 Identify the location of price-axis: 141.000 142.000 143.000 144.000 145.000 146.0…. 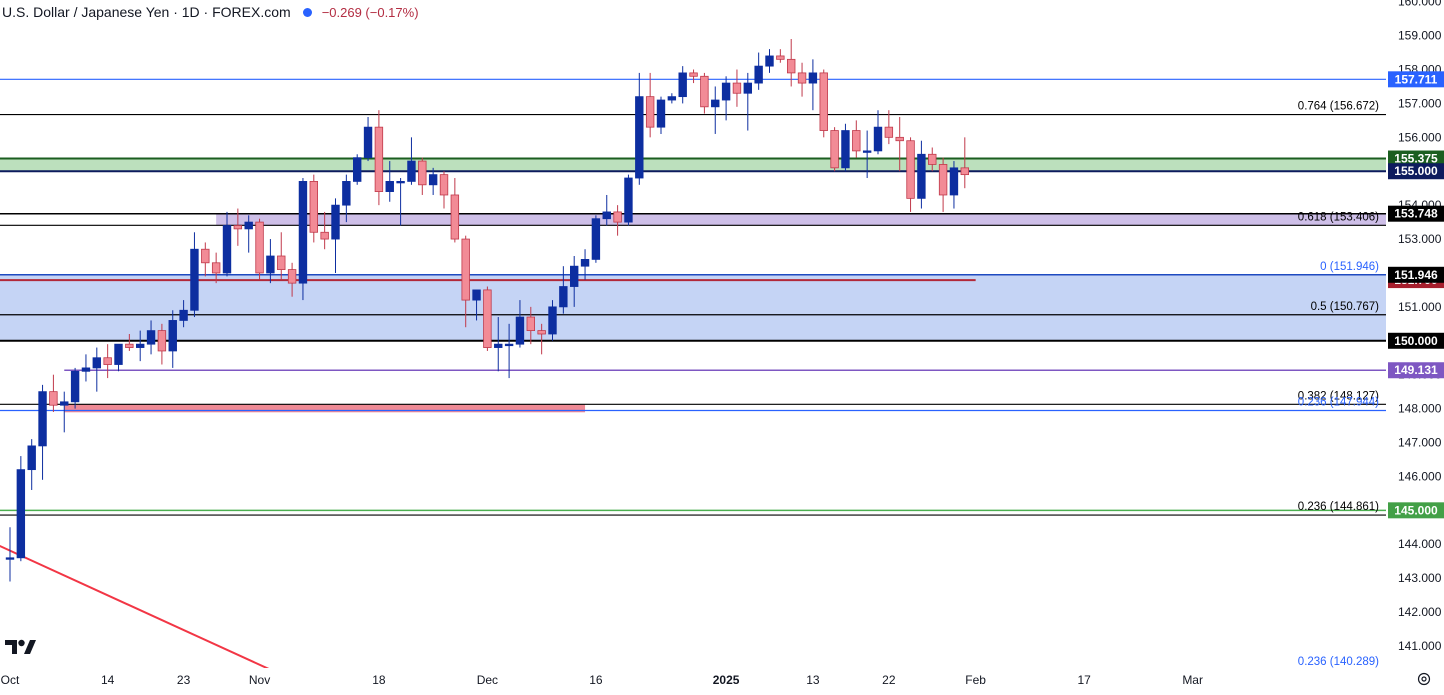
(1415, 345).